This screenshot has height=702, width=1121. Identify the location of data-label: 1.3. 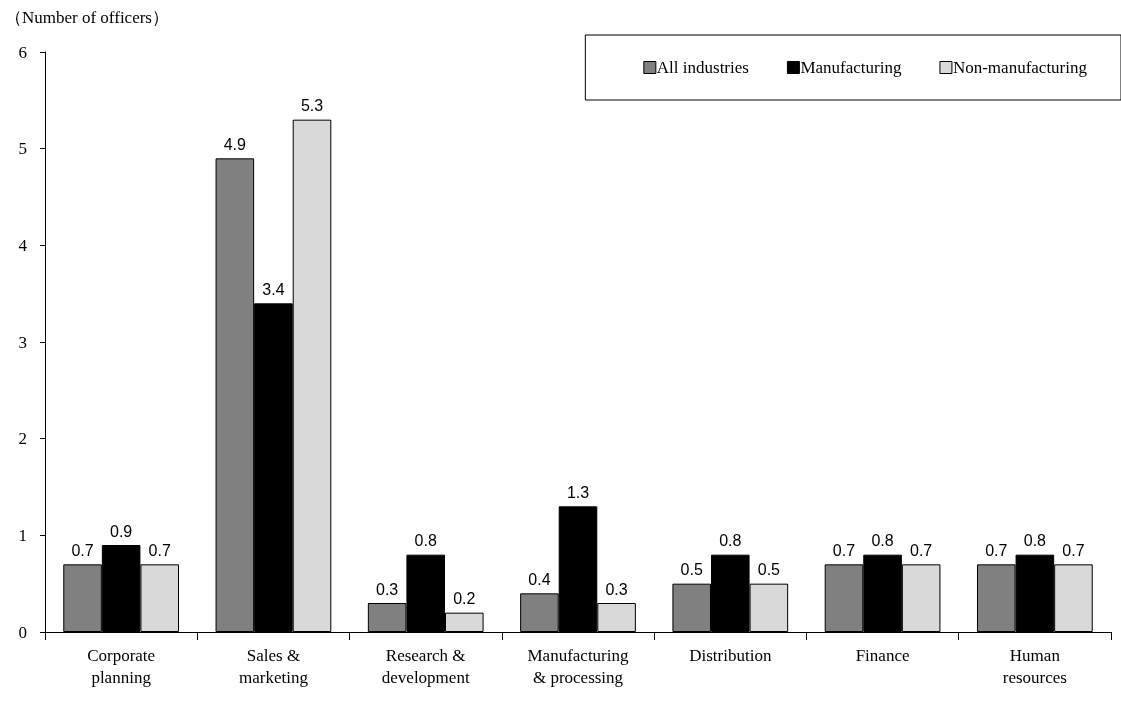
(578, 492).